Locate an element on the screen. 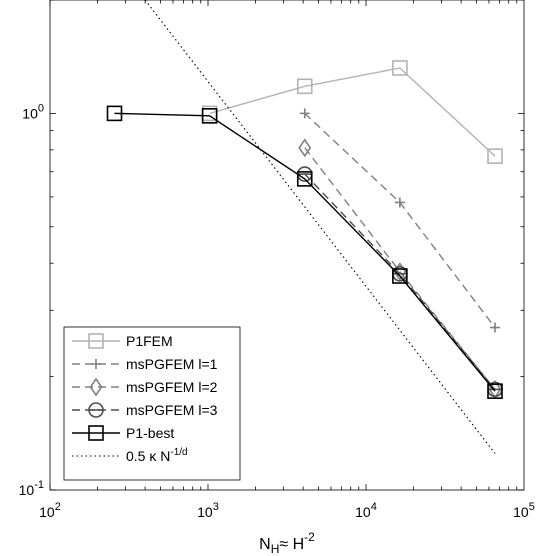 Image resolution: width=537 pixels, height=556 pixels. legend-entry: P1-best is located at coordinates (123, 433).